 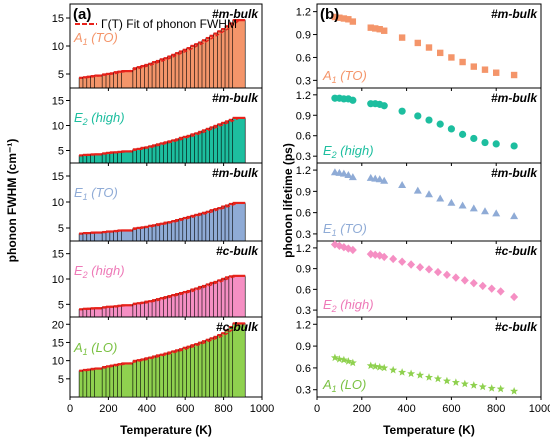 I want to click on subplot-2: 0.3 0.6 0.9 1.2 #m-bulk E2 (high), so click(x=419, y=126).